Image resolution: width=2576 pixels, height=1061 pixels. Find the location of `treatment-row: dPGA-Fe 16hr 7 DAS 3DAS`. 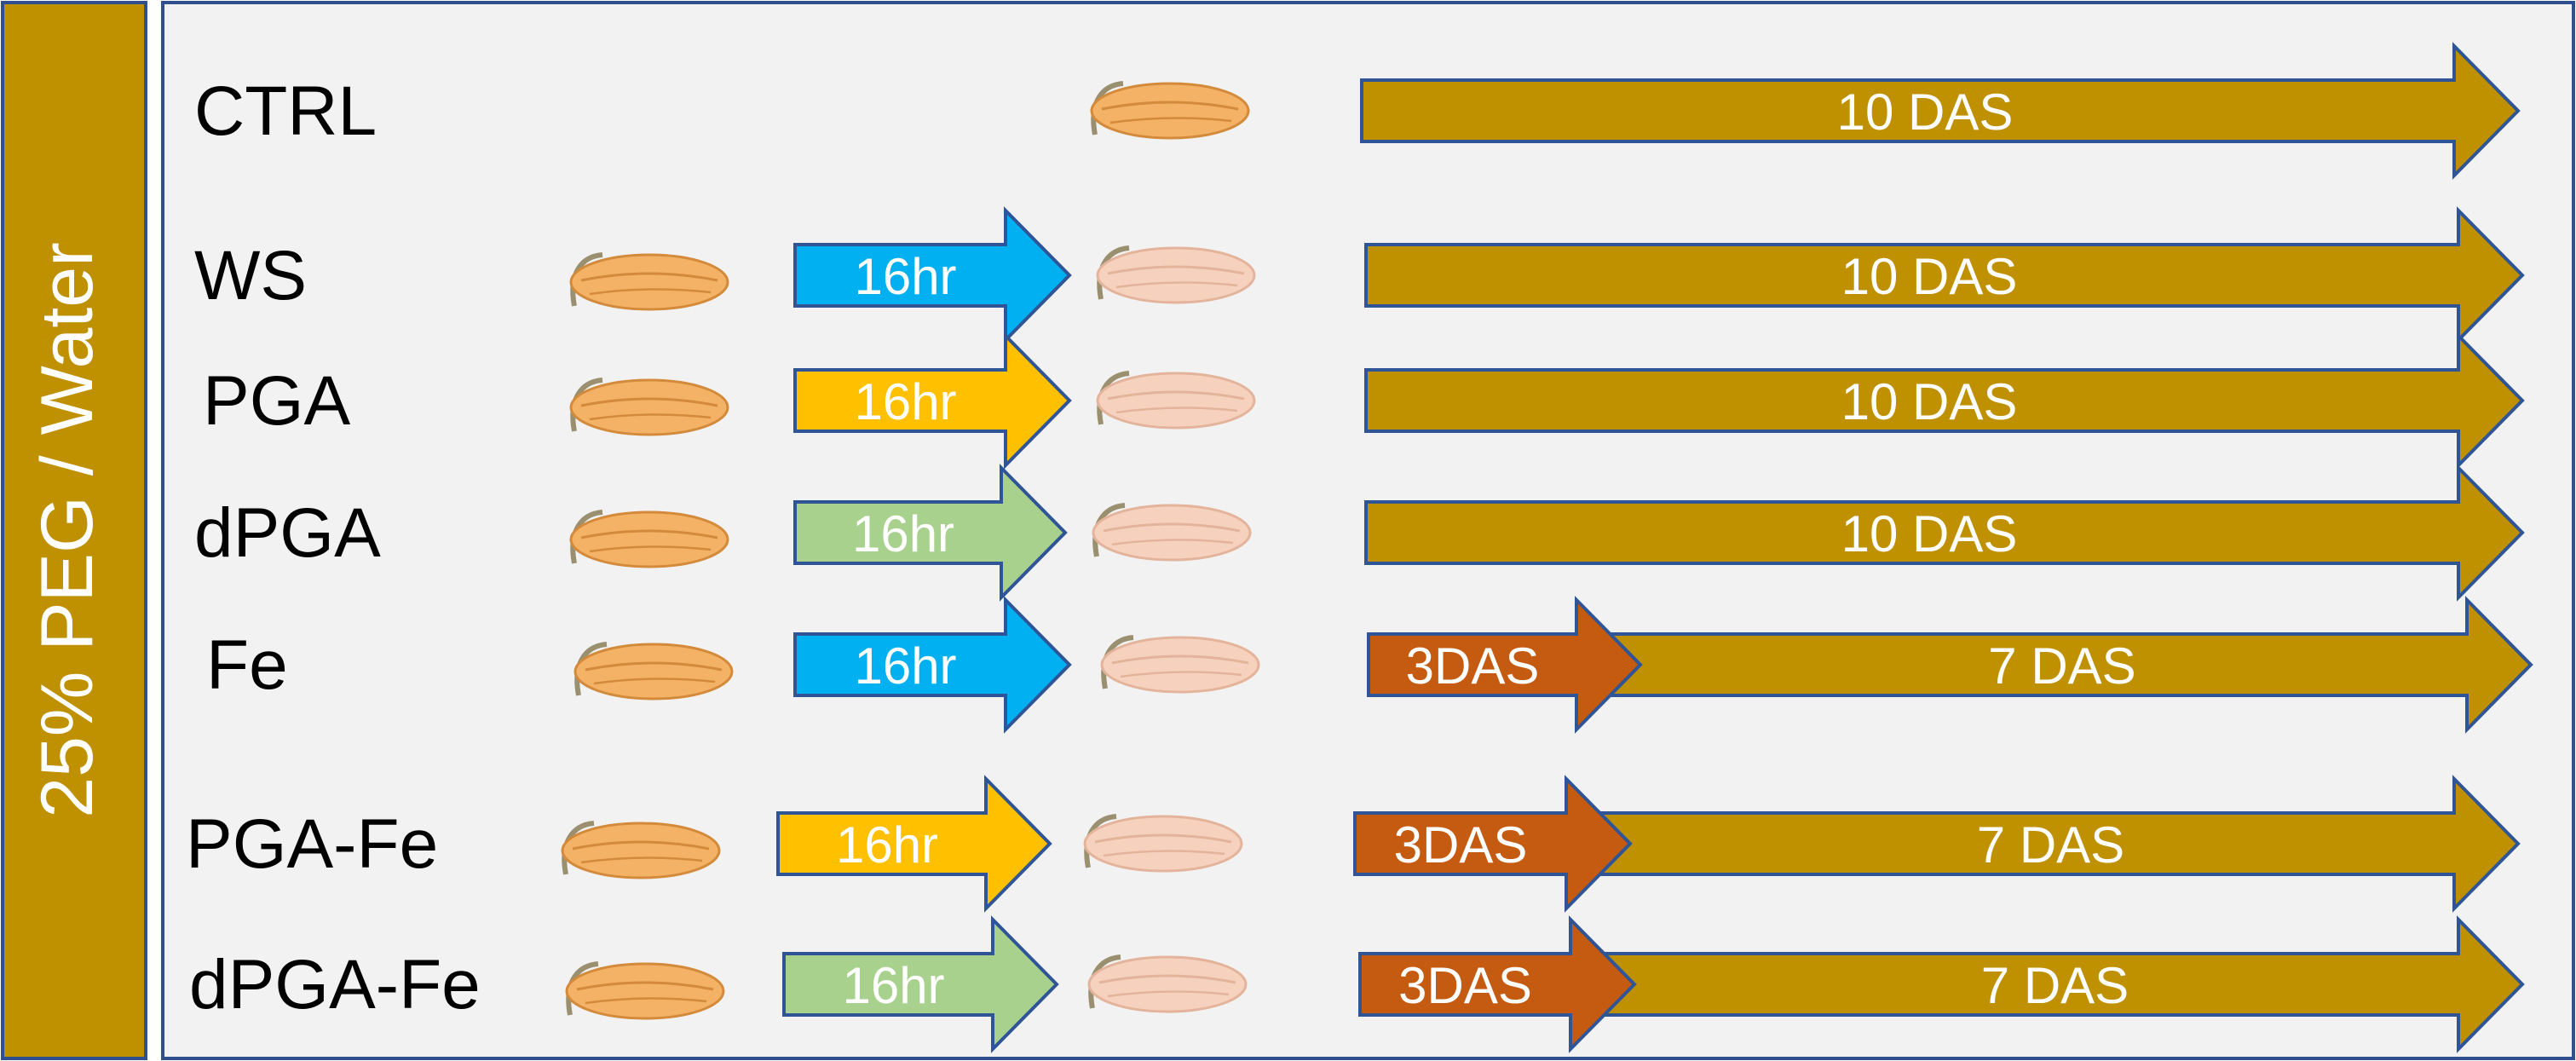

treatment-row: dPGA-Fe 16hr 7 DAS 3DAS is located at coordinates (1357, 984).